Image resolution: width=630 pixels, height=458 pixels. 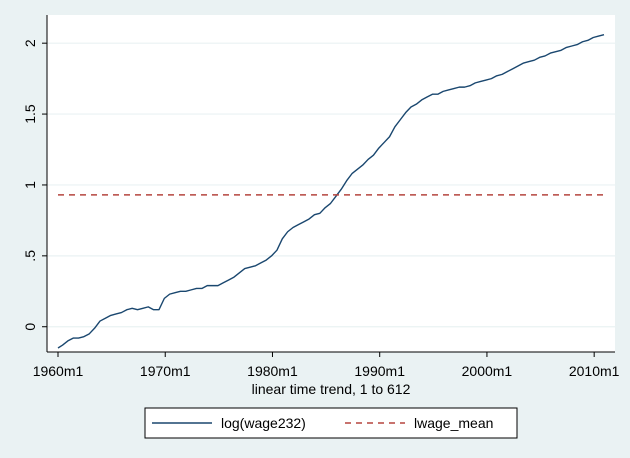 What do you see at coordinates (165, 371) in the screenshot?
I see `x-tick-label-1: 1970m1` at bounding box center [165, 371].